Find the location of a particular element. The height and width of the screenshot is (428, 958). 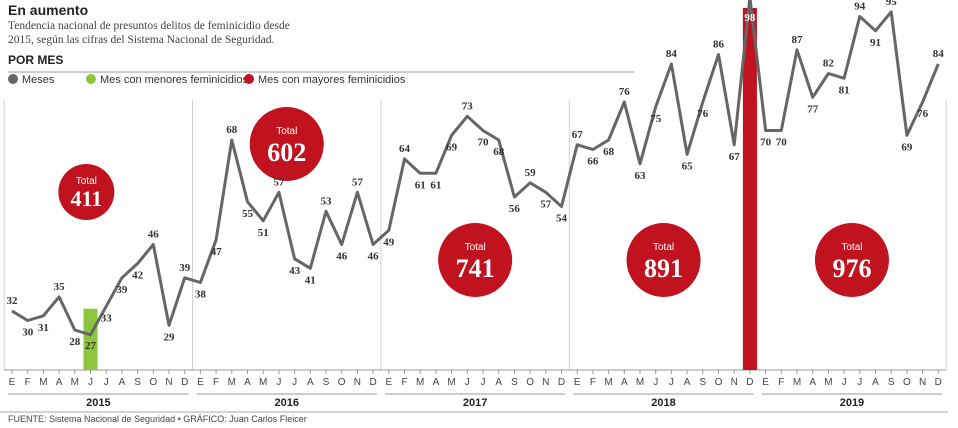

data-label: 33 is located at coordinates (107, 318).